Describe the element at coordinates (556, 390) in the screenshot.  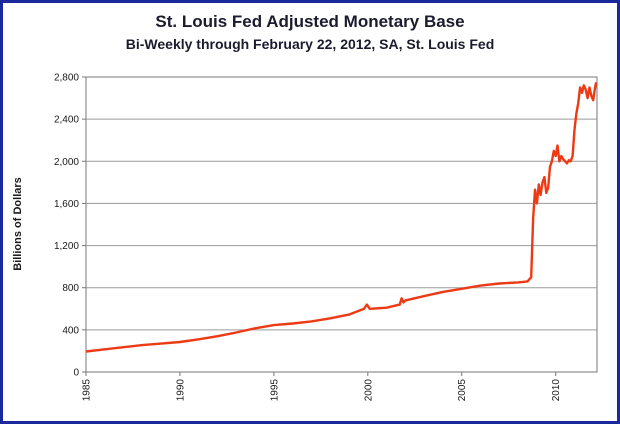
I see `x-tick-label: 2010` at that location.